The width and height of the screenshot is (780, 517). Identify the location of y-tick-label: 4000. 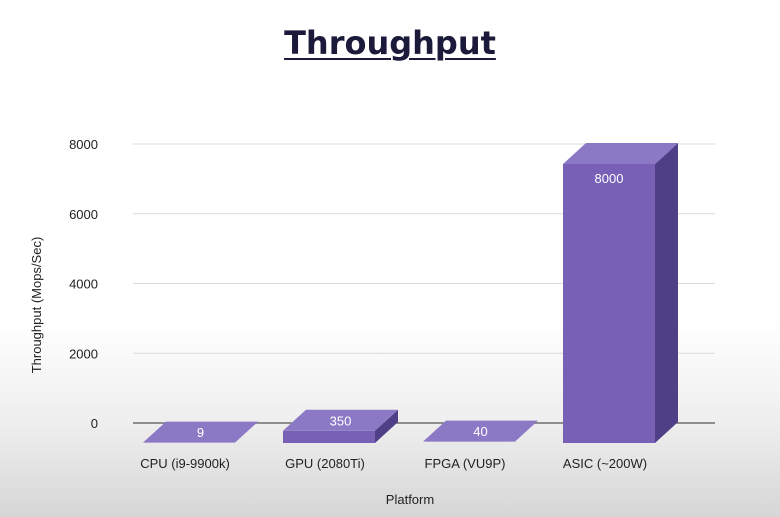
(83, 284).